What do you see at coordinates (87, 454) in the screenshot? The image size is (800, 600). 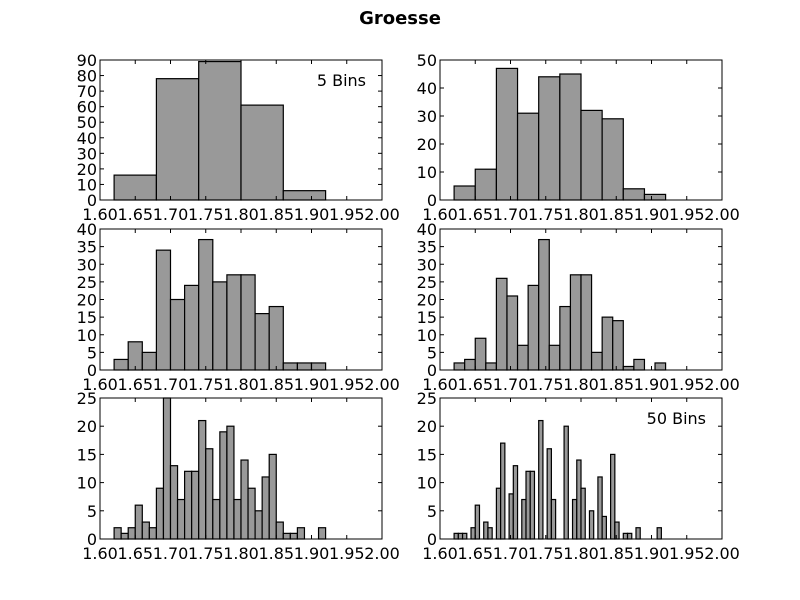 I see `y-tick-label: 15` at bounding box center [87, 454].